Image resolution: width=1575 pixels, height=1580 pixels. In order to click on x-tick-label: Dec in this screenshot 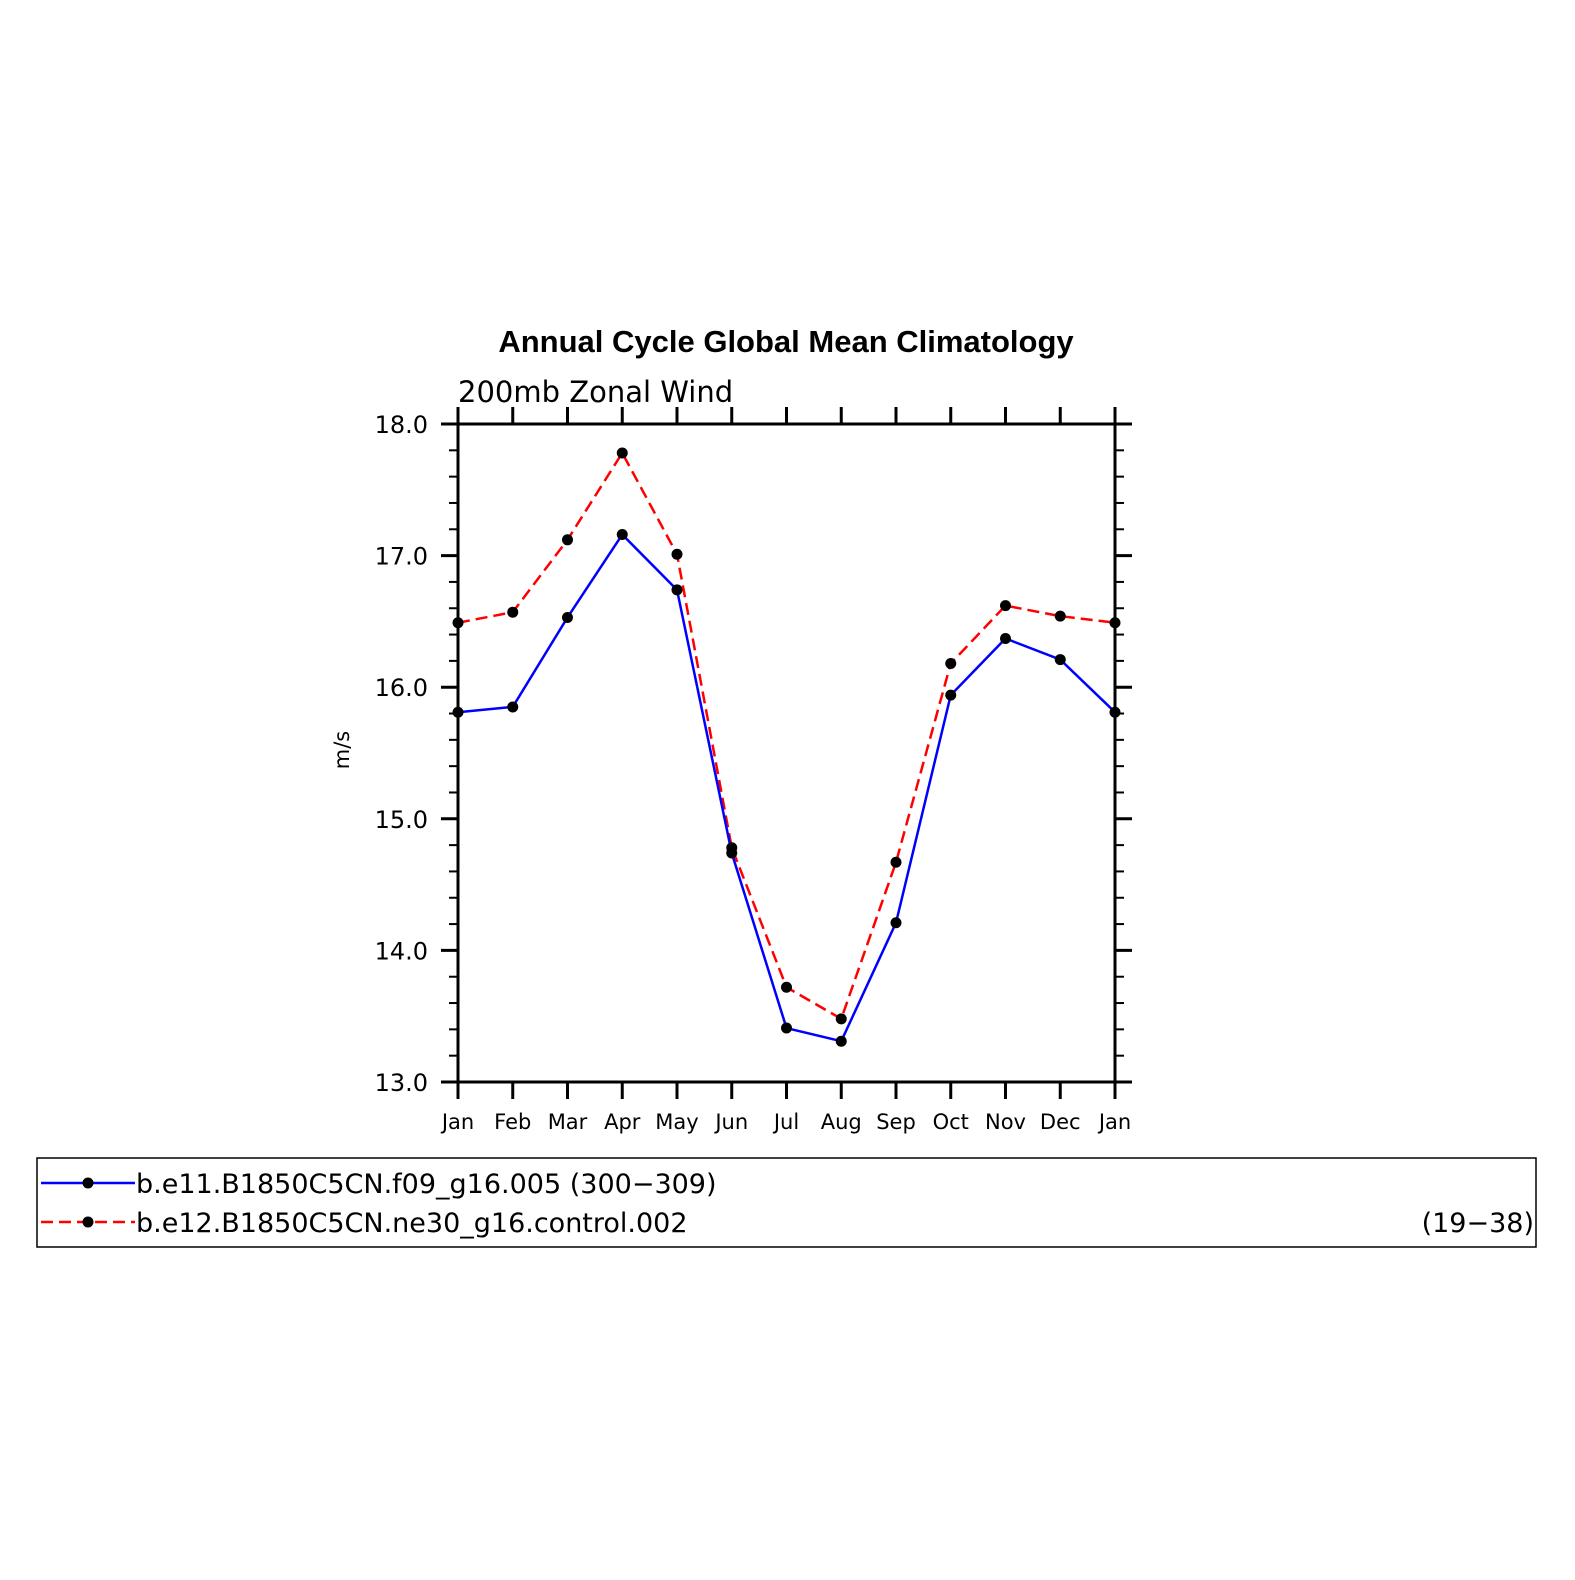, I will do `click(1060, 1122)`.